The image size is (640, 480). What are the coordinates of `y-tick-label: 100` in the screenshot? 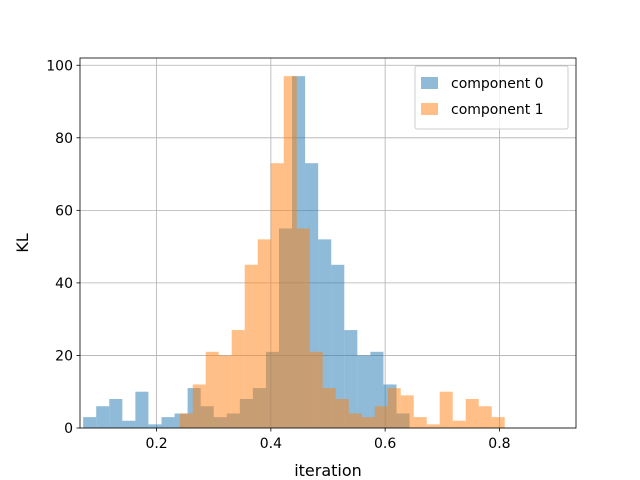 It's located at (59, 66).